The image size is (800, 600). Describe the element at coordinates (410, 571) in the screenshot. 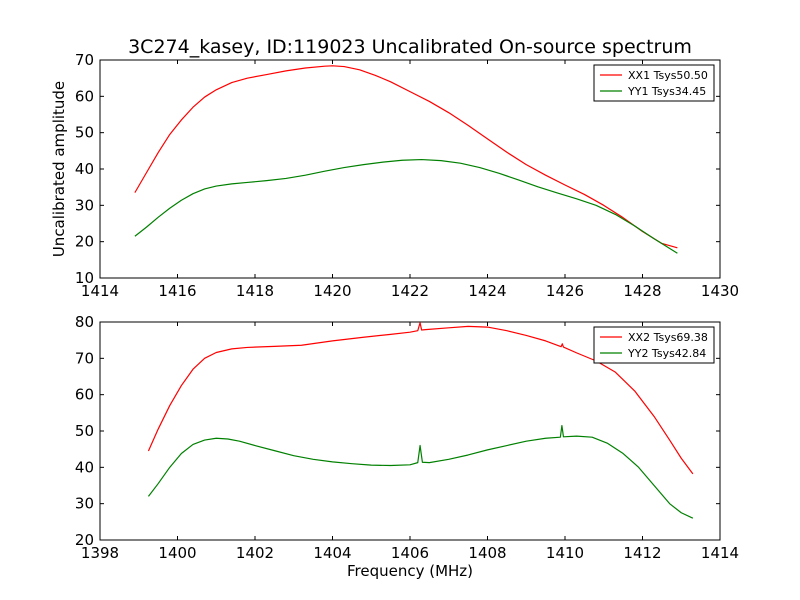

I see `x-axis-label: Frequency (MHz)` at that location.